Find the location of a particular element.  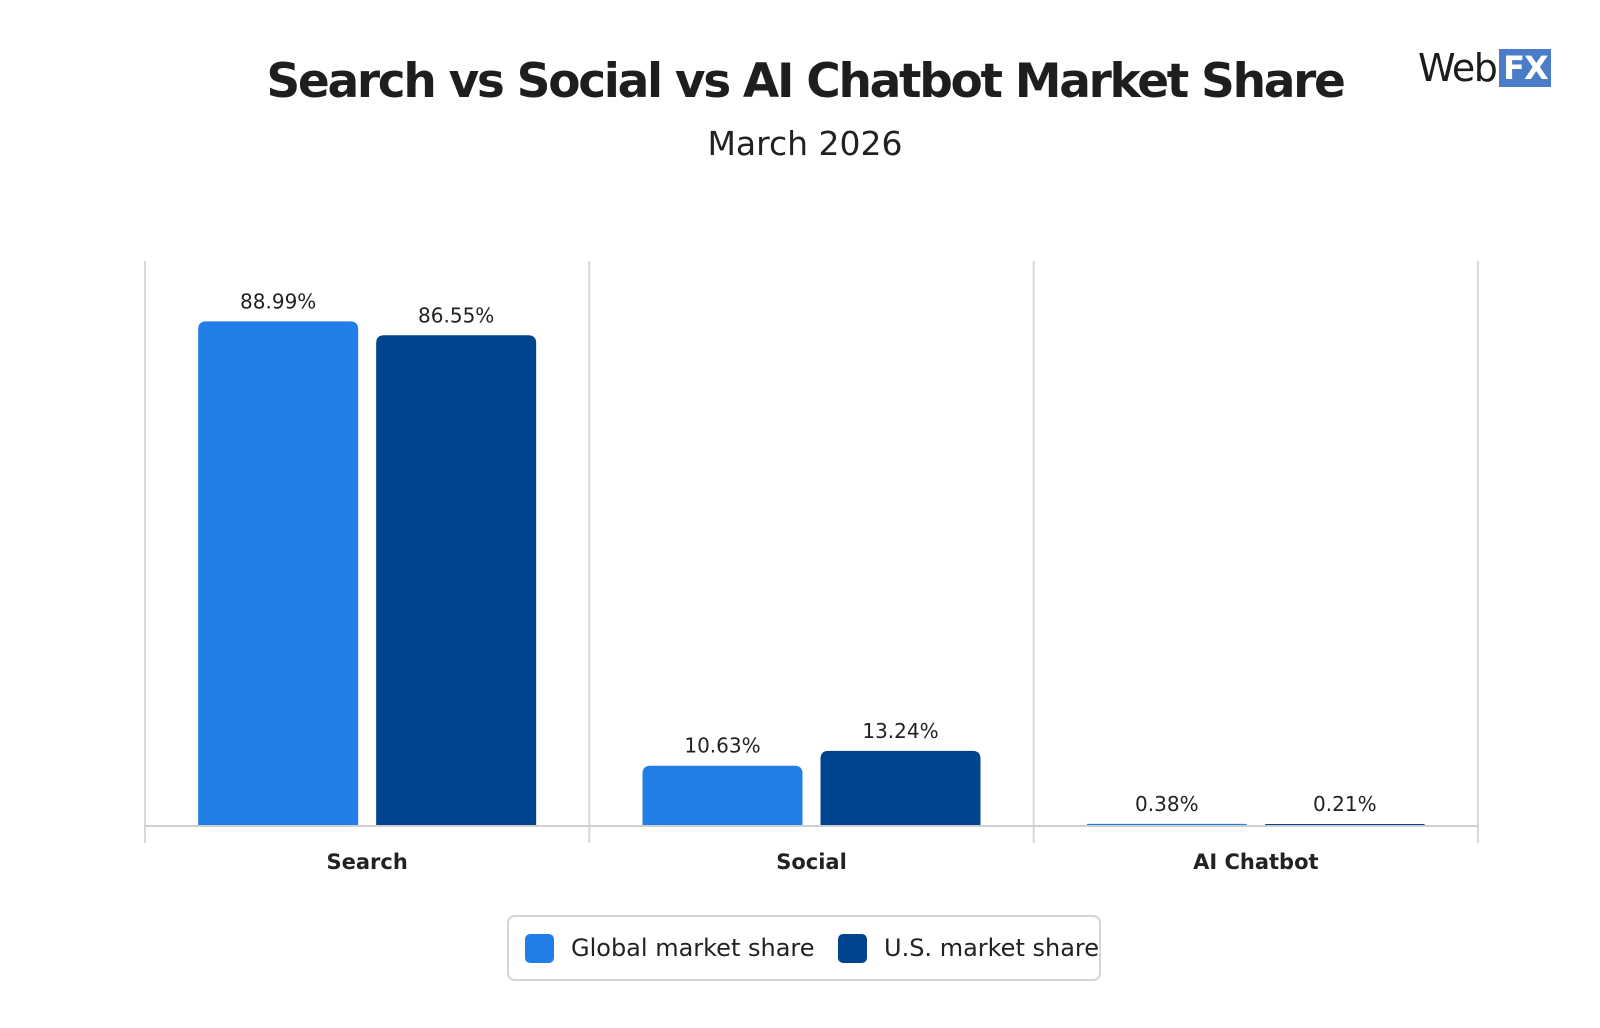

bar-value-label: 86.55% is located at coordinates (456, 315).